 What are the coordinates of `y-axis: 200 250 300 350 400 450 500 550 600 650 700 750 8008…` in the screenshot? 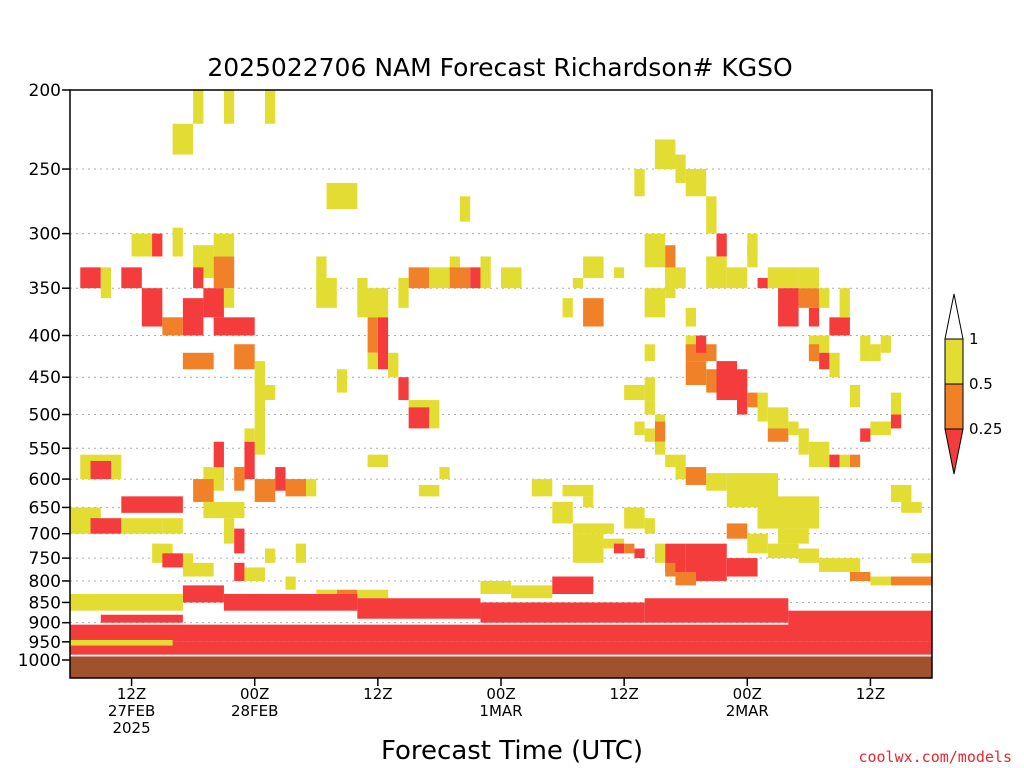 It's located at (44, 376).